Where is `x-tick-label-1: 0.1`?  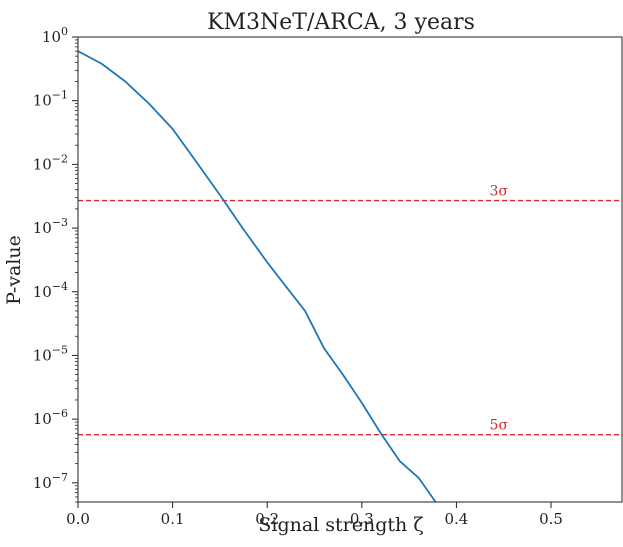
x-tick-label-1: 0.1 is located at coordinates (173, 519).